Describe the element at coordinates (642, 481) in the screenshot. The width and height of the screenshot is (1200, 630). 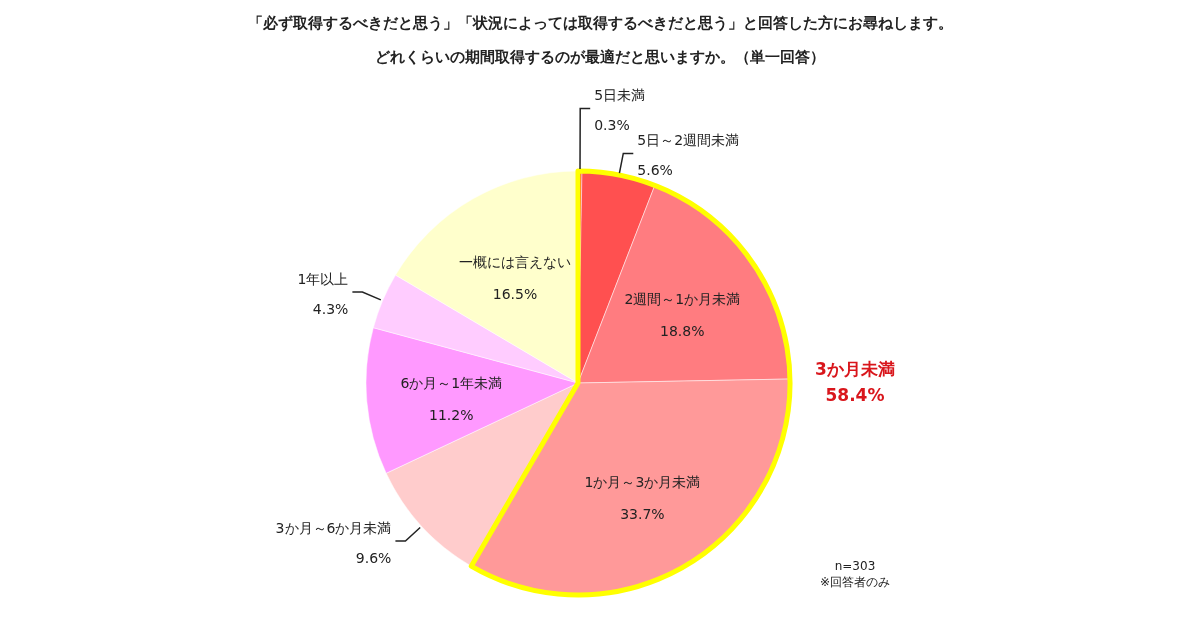
I see `slice-label: 1か月～3か月未満` at that location.